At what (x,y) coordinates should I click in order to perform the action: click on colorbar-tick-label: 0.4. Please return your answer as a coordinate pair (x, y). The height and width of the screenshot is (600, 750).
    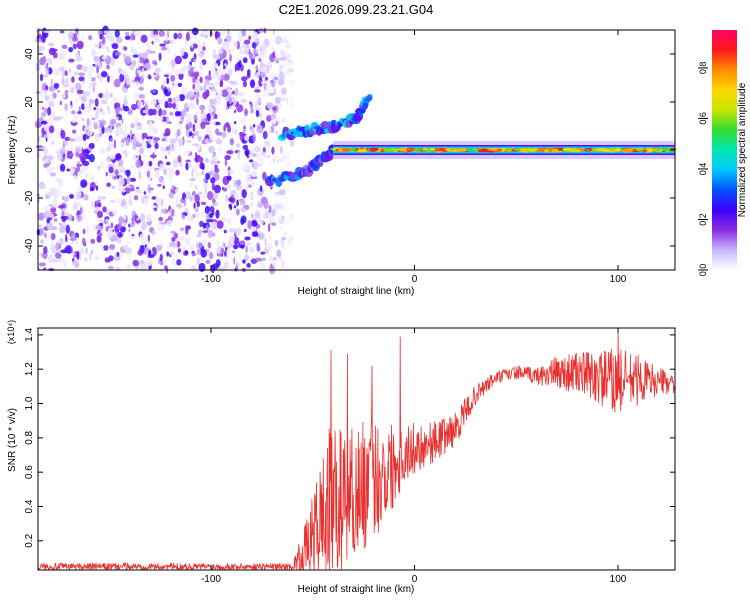
    Looking at the image, I should click on (703, 169).